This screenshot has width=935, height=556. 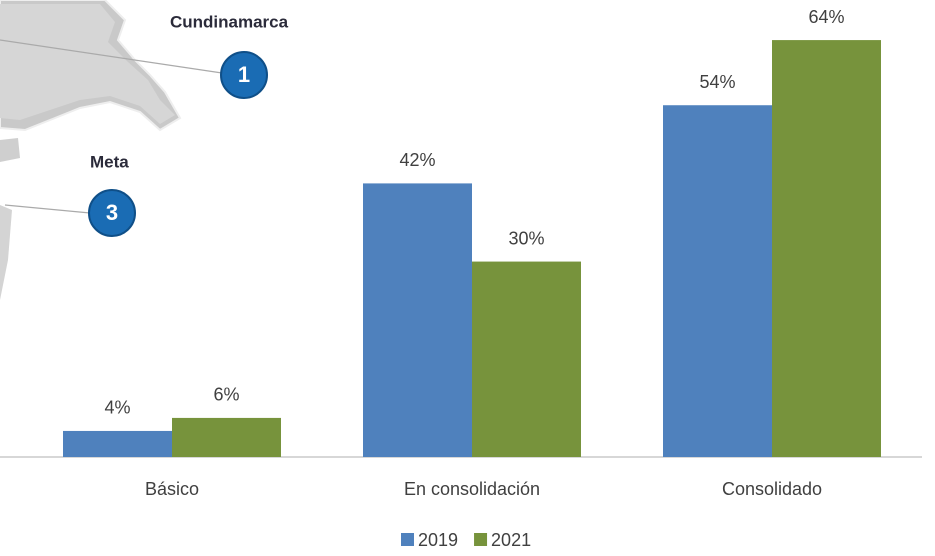 I want to click on annotation-number: 3, so click(x=112, y=212).